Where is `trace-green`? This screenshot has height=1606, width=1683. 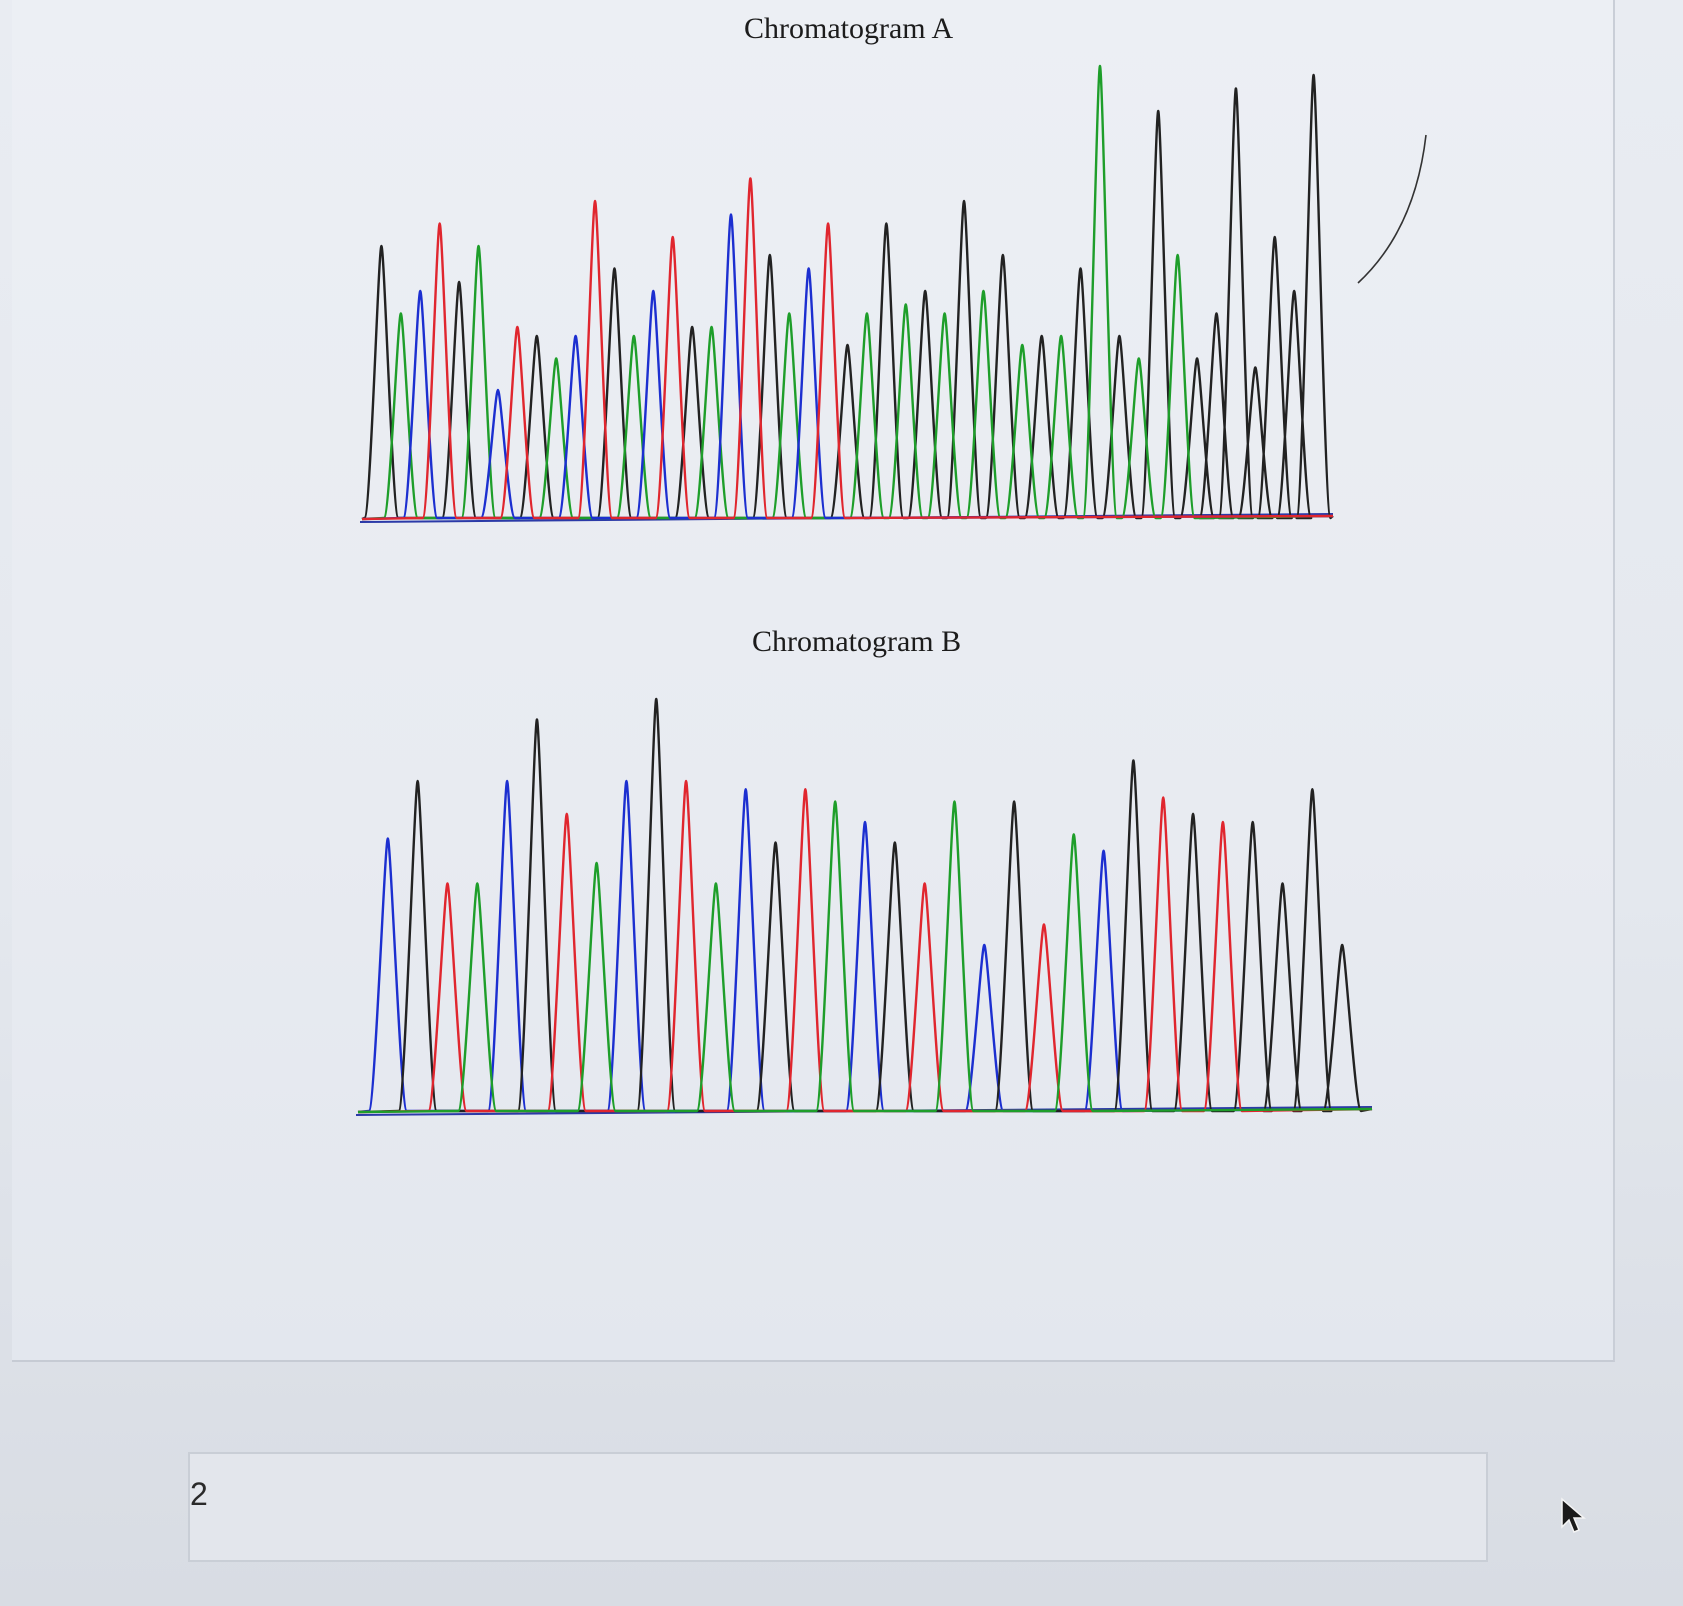 trace-green is located at coordinates (865, 957).